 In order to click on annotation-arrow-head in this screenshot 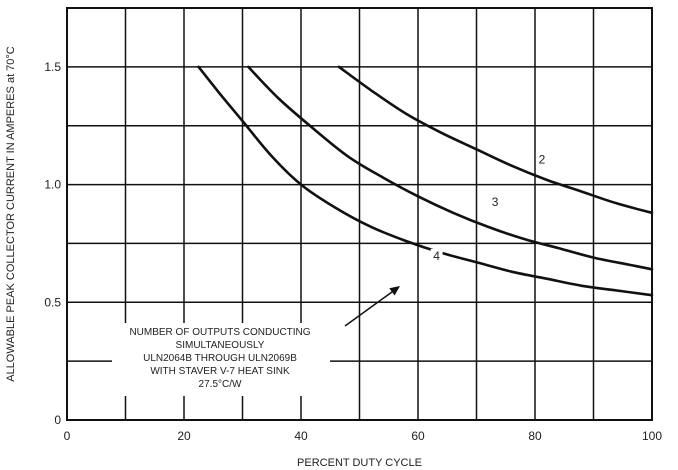, I will do `click(394, 291)`.